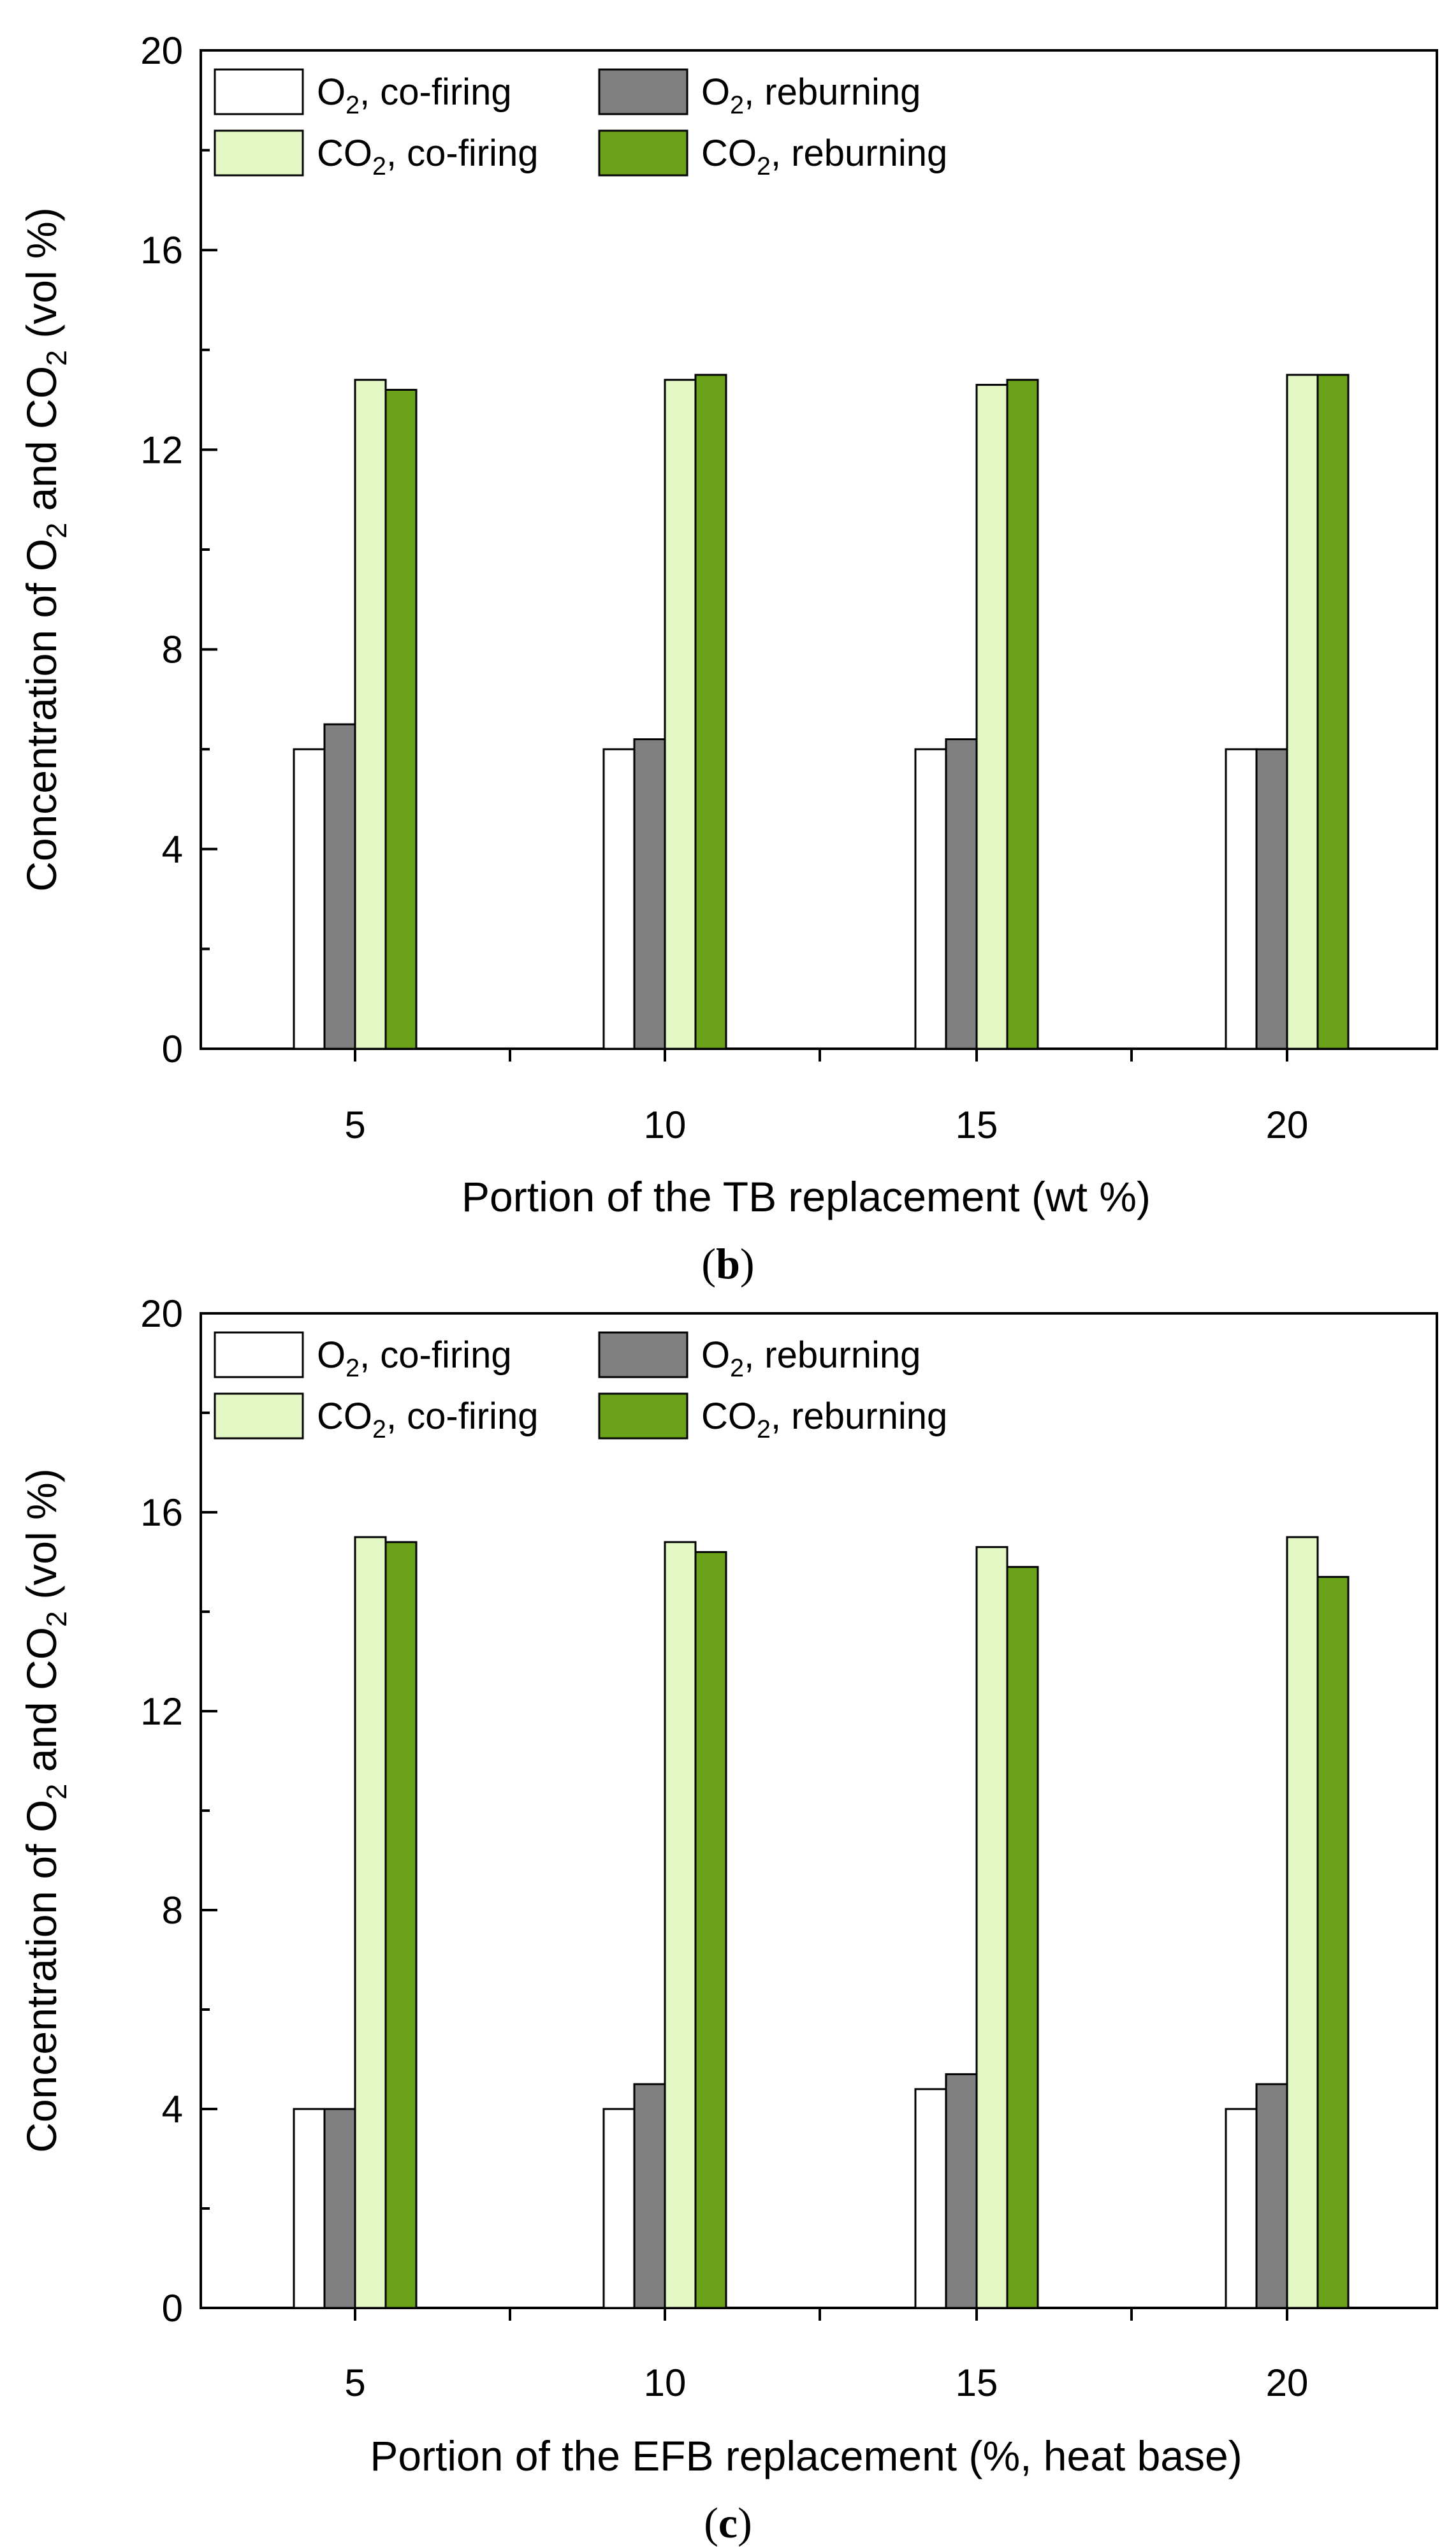 Image resolution: width=1456 pixels, height=2547 pixels. What do you see at coordinates (806, 1196) in the screenshot?
I see `x-axis-label: Portion of the TB replacement (wt %)` at bounding box center [806, 1196].